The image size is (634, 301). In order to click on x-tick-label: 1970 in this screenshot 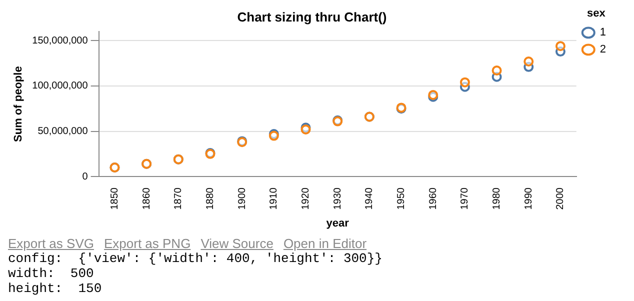, I will do `click(465, 198)`.